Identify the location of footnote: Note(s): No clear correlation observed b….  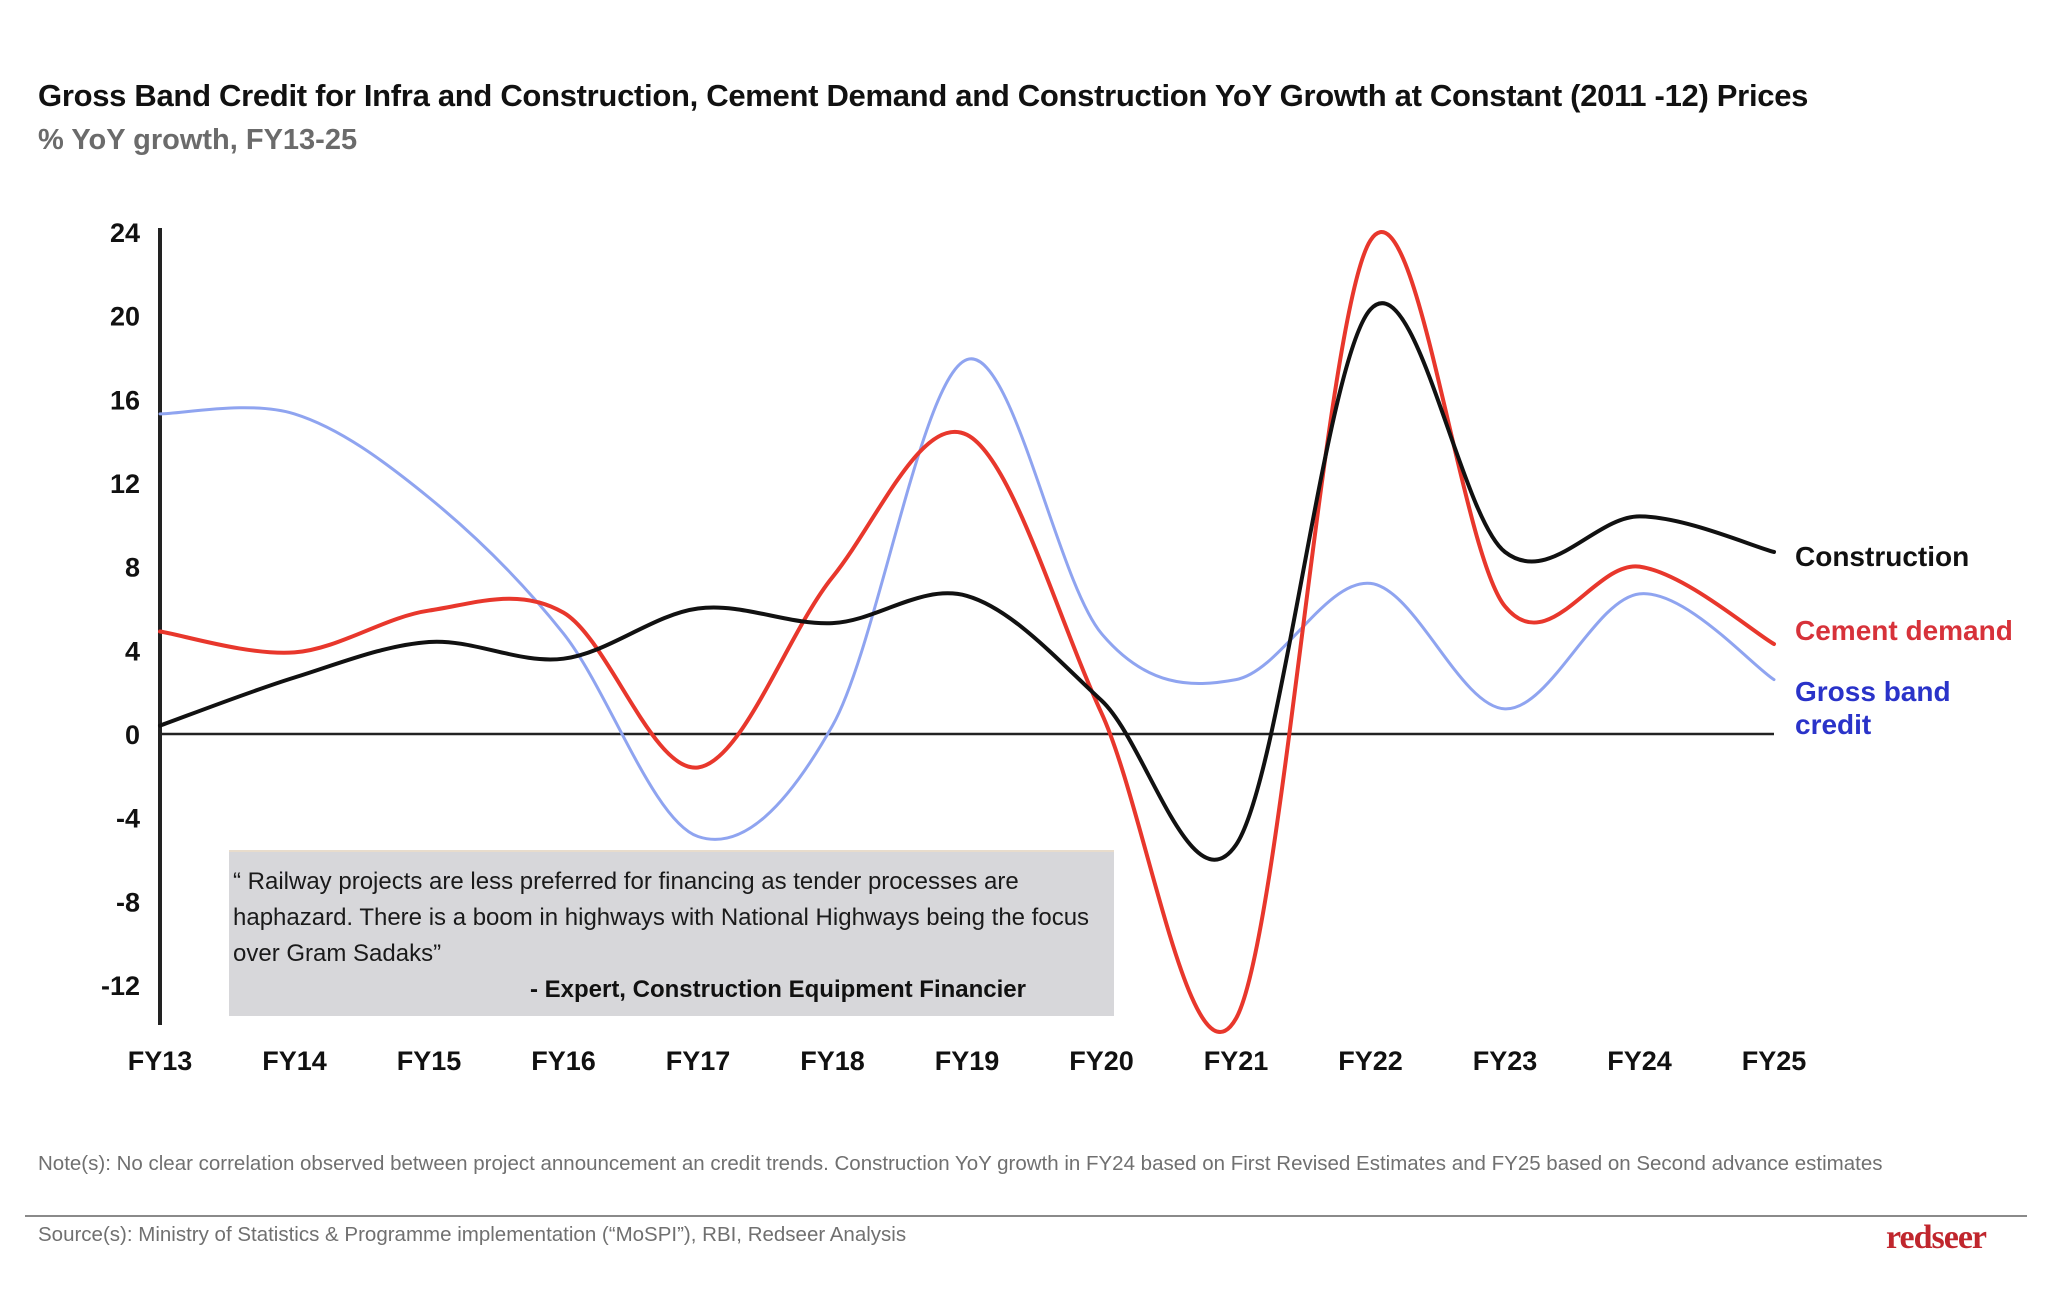
(960, 1163).